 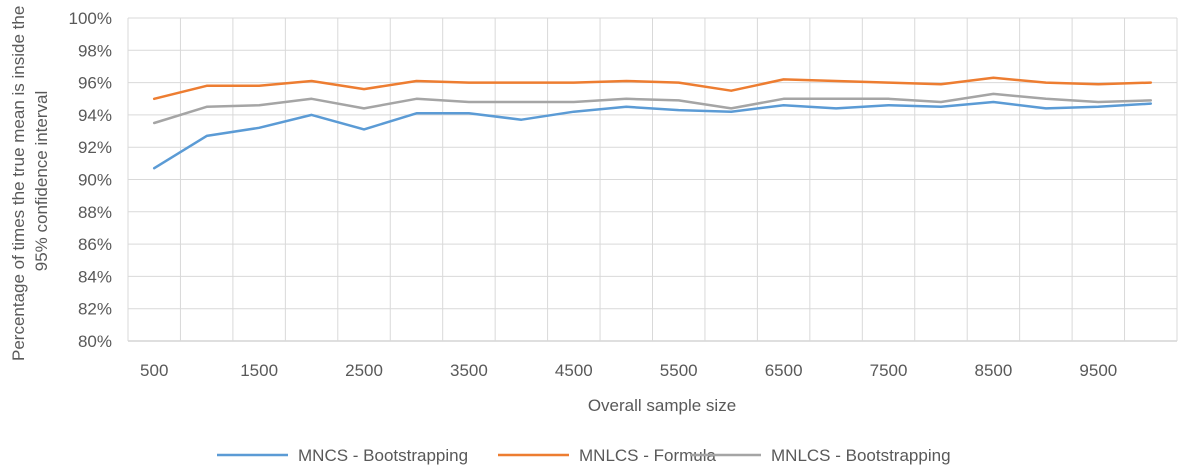 What do you see at coordinates (662, 405) in the screenshot?
I see `x-axis-title: Overall sample size` at bounding box center [662, 405].